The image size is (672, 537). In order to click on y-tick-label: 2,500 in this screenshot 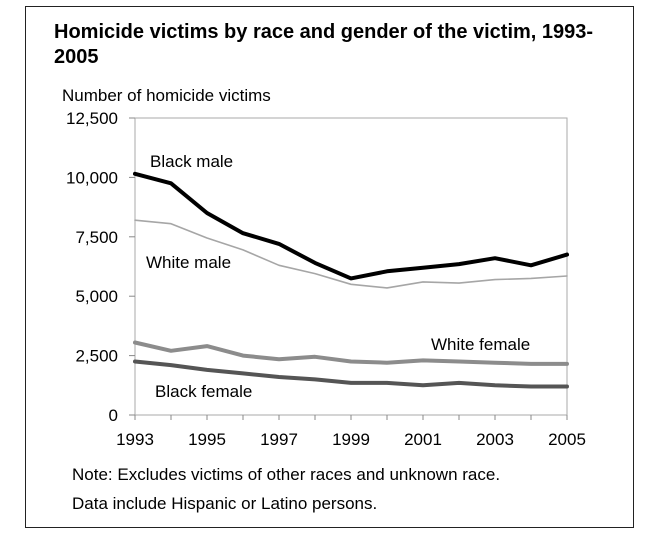, I will do `click(96, 356)`.